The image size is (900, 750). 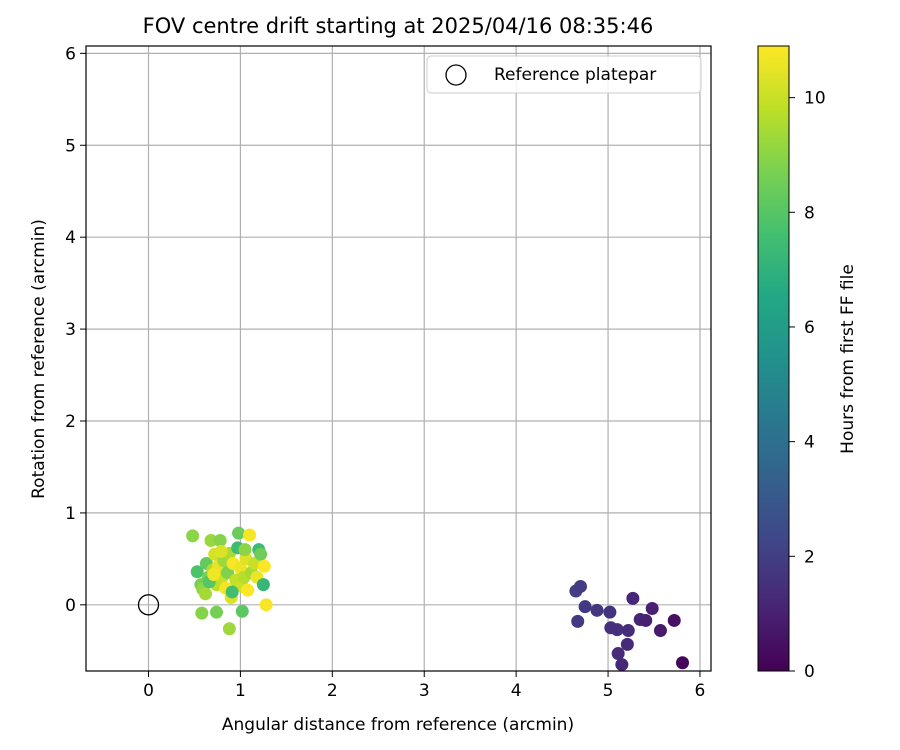 What do you see at coordinates (424, 691) in the screenshot?
I see `x-tick-label: 3` at bounding box center [424, 691].